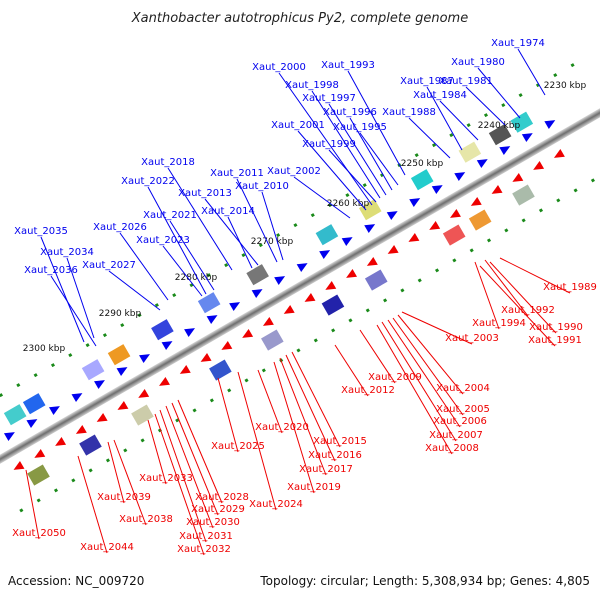 The height and width of the screenshot is (600, 600). What do you see at coordinates (360, 127) in the screenshot?
I see `gene-label: Xaut_1995` at bounding box center [360, 127].